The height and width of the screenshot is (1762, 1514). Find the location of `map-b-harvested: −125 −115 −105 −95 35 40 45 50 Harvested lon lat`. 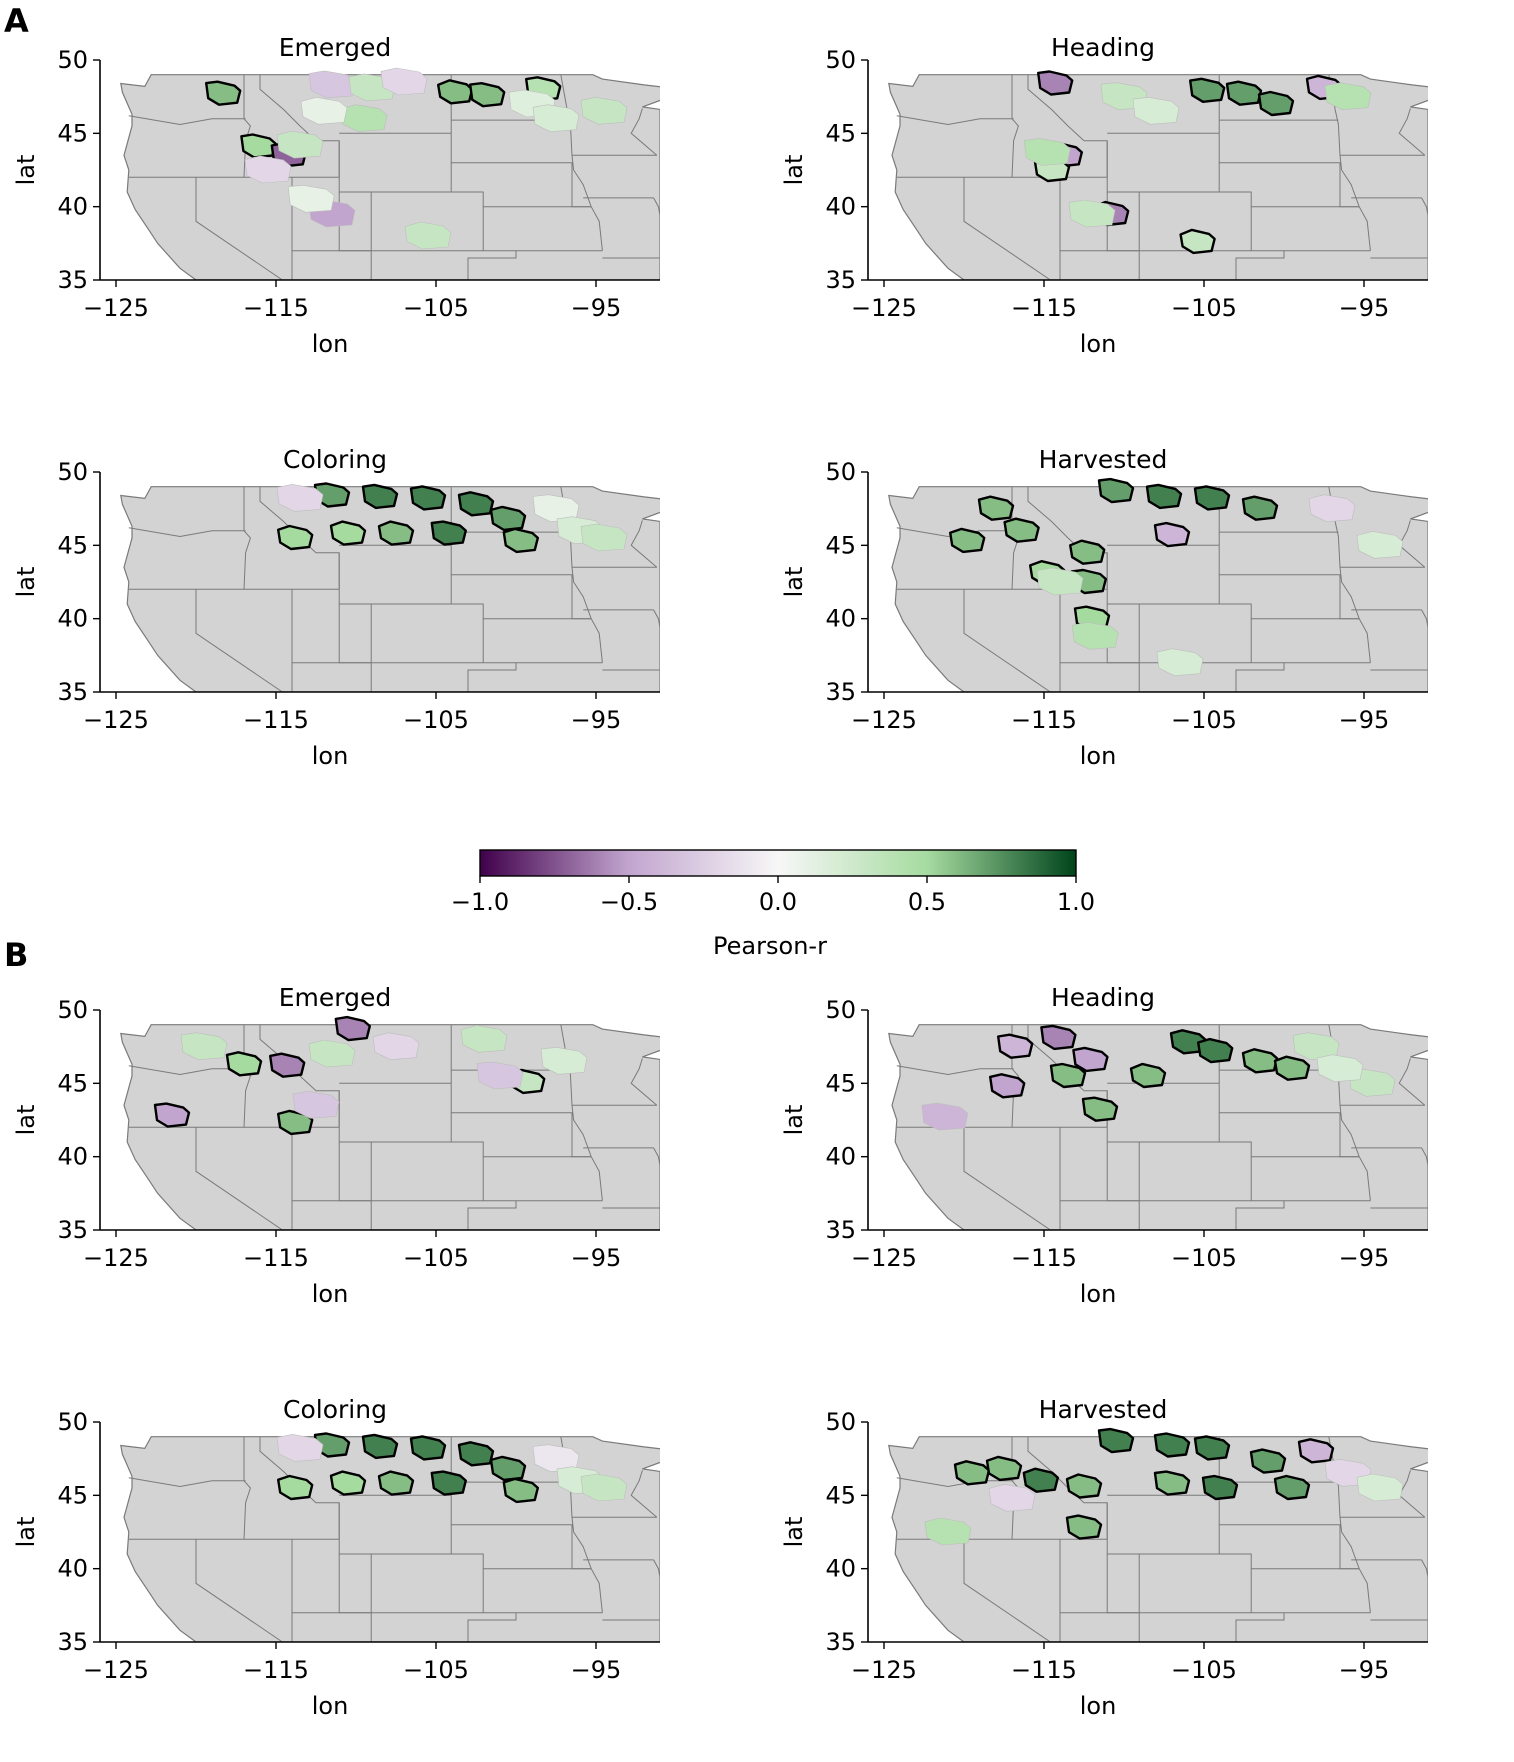

map-b-harvested: −125 −115 −105 −95 35 40 45 50 Harvested lon lat is located at coordinates (1141, 1572).